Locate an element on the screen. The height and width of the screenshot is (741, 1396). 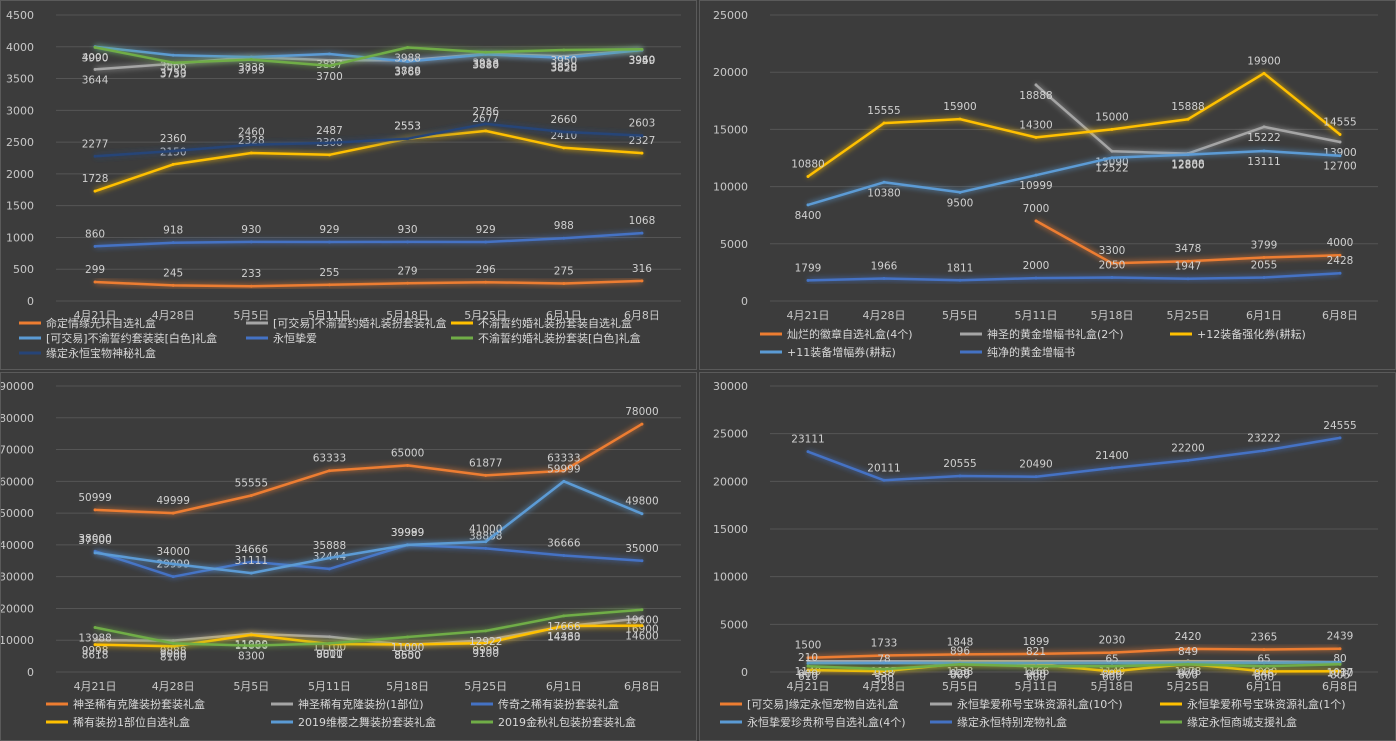
data-label: 1799 is located at coordinates (808, 268).